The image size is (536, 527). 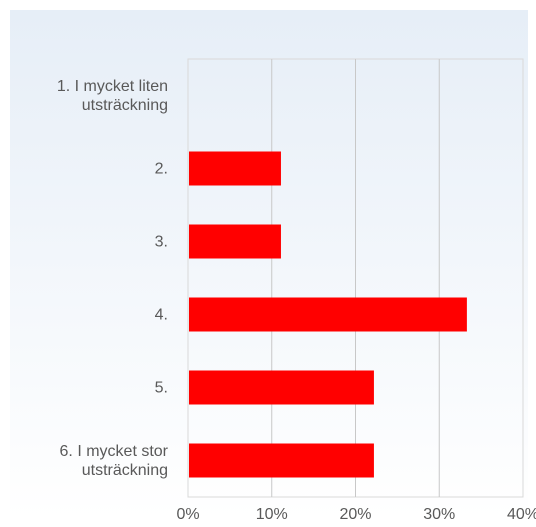 I want to click on category-label: 3., so click(x=161, y=241).